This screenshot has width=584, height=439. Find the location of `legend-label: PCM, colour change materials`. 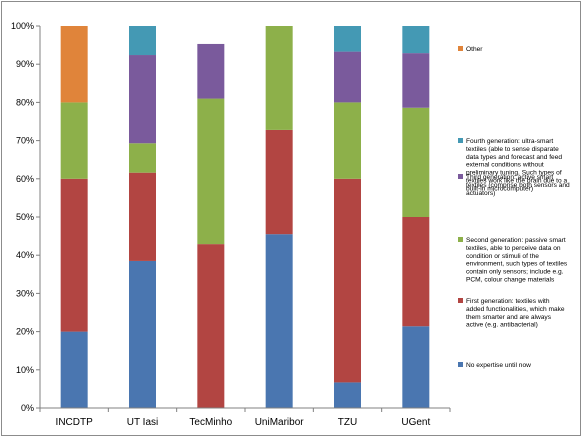

legend-label: PCM, colour change materials is located at coordinates (510, 280).